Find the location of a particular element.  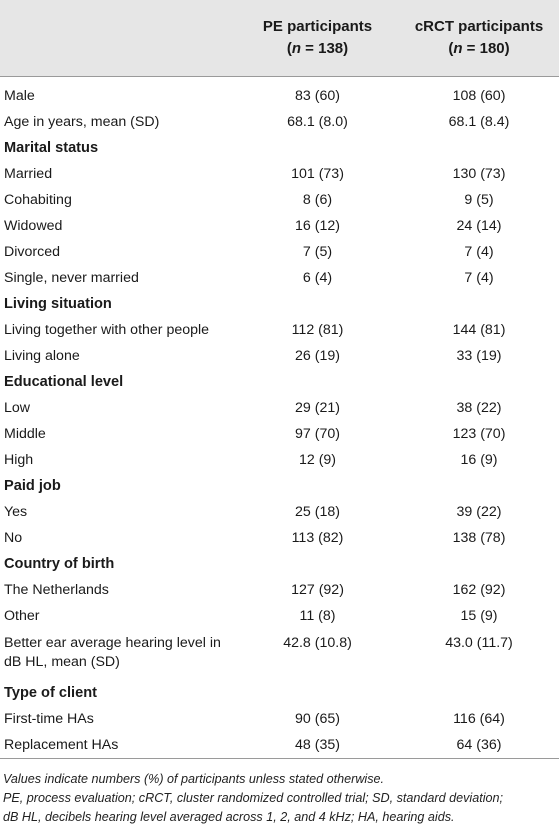

table-row: Other 11 (8) 15 (9) is located at coordinates (279, 616).